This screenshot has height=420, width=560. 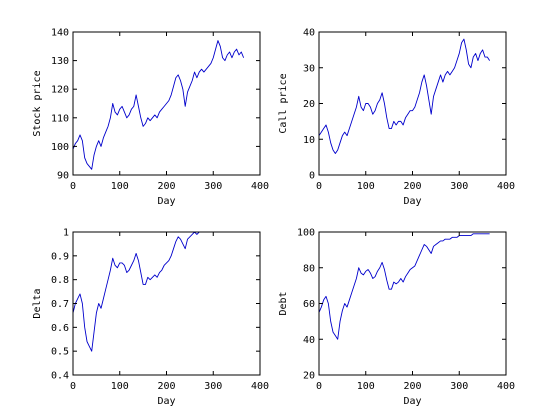 I want to click on y-tick-label: 0, so click(x=312, y=176).